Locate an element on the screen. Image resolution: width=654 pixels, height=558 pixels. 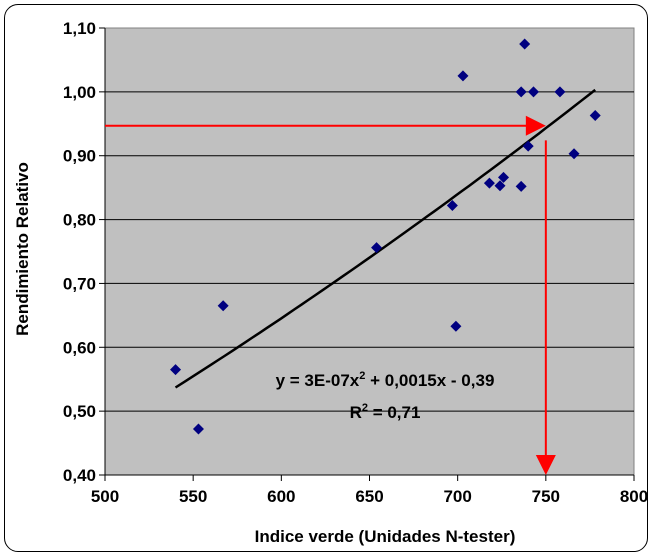
y-axis-title: Rendimiento Relativo is located at coordinates (22, 249).